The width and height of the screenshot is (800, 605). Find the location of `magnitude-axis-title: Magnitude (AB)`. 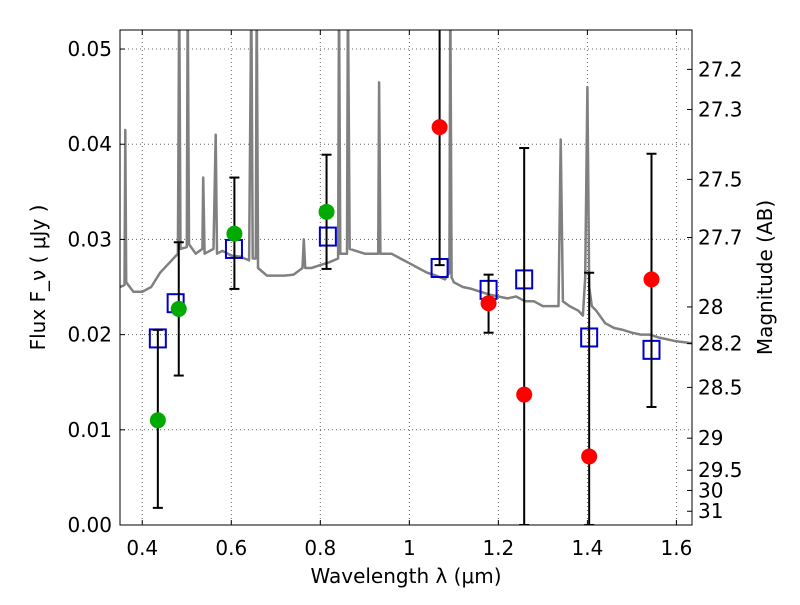

magnitude-axis-title: Magnitude (AB) is located at coordinates (765, 277).